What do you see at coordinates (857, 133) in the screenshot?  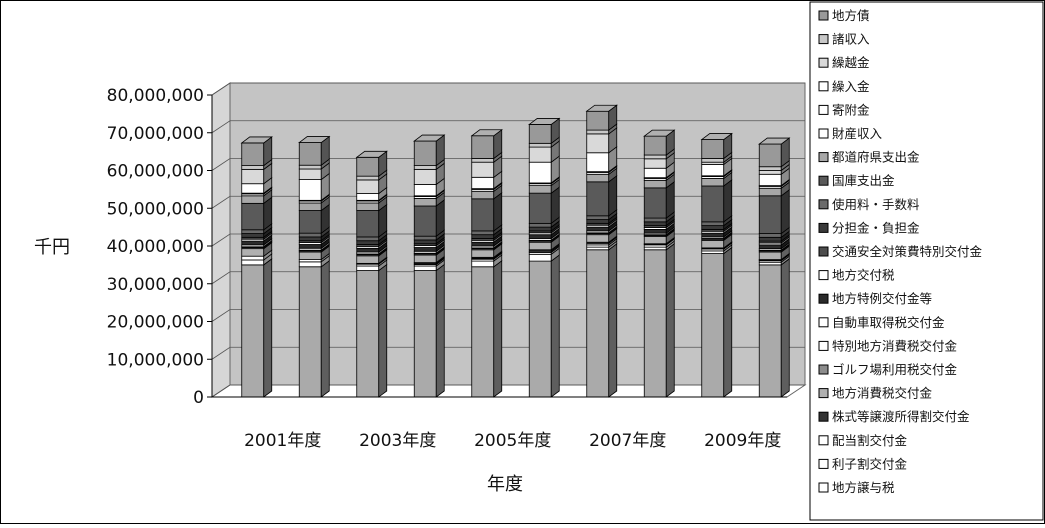 I see `legend-item-label: 財産収入` at bounding box center [857, 133].